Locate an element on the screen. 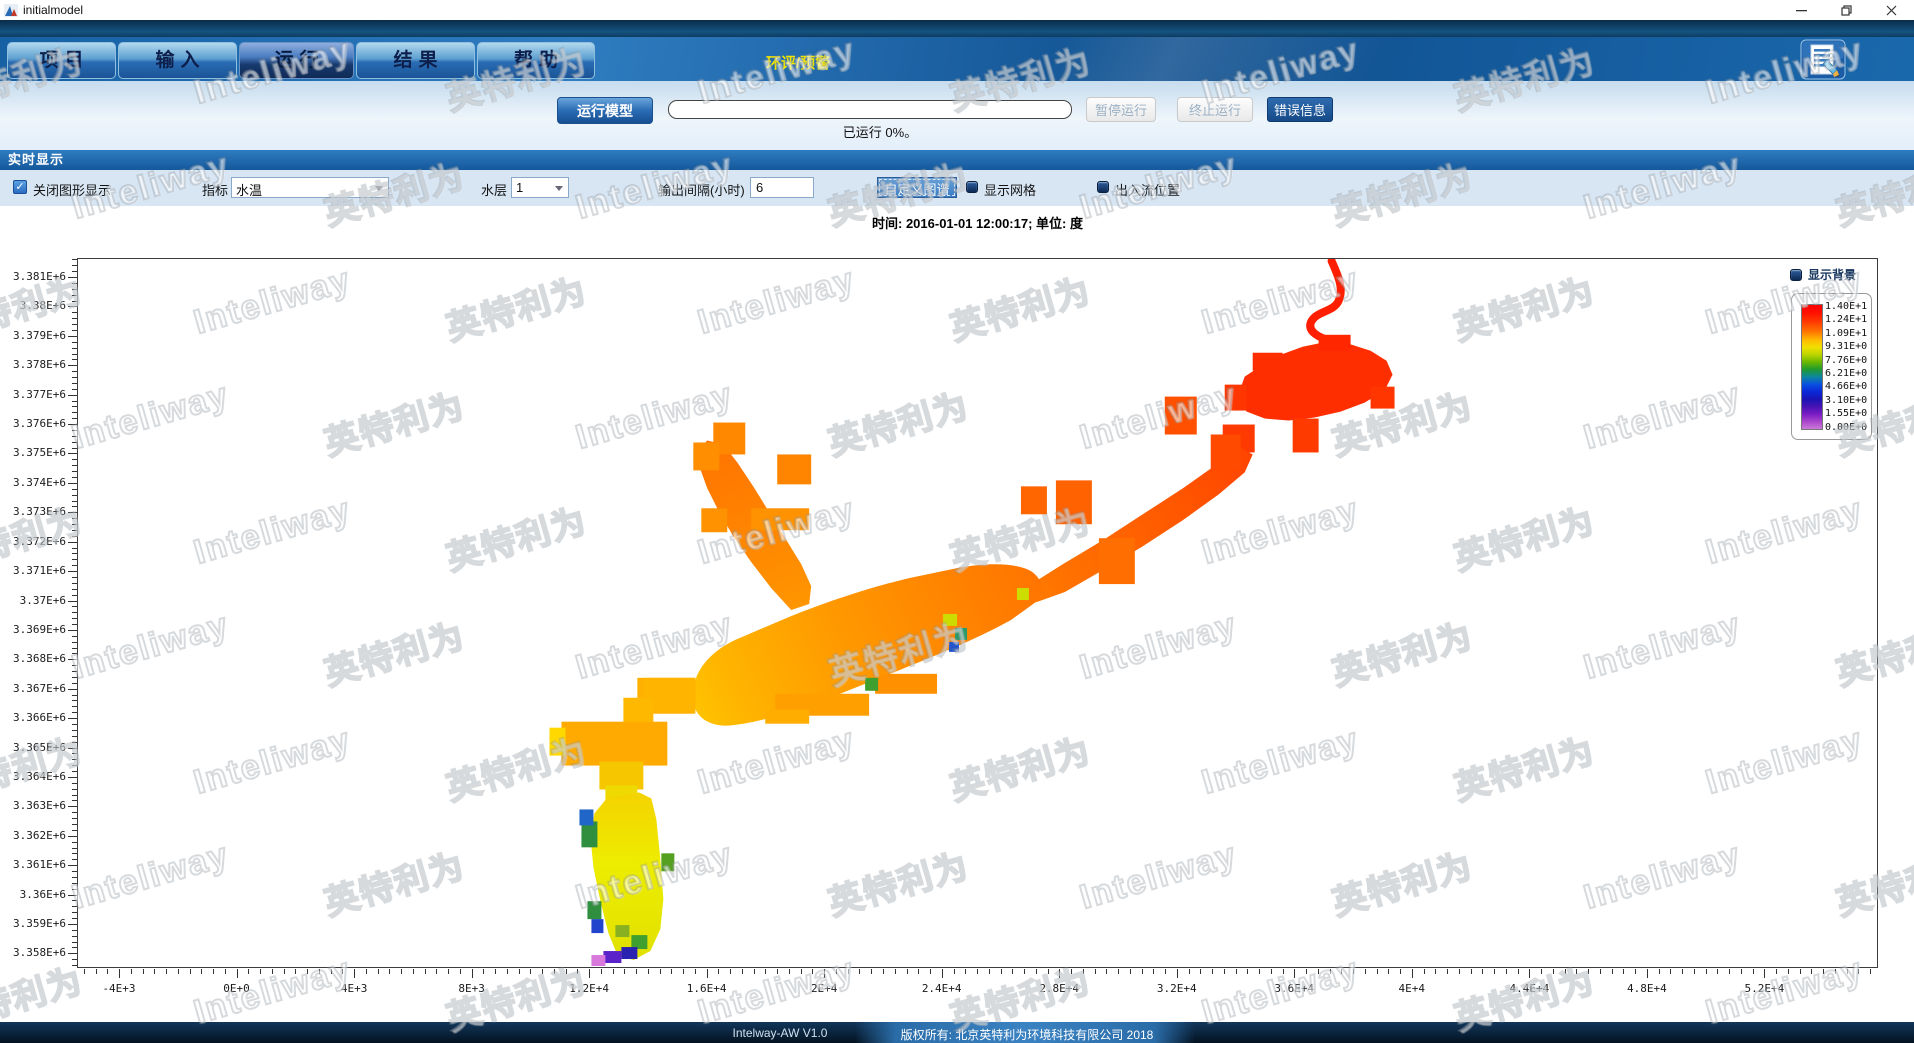 The height and width of the screenshot is (1043, 1914). minimize-icon is located at coordinates (1801, 10).